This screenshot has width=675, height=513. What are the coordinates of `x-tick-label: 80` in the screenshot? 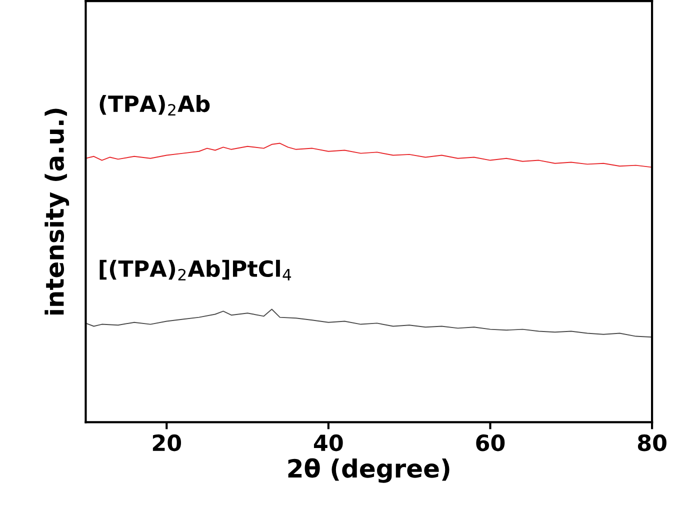 It's located at (652, 443).